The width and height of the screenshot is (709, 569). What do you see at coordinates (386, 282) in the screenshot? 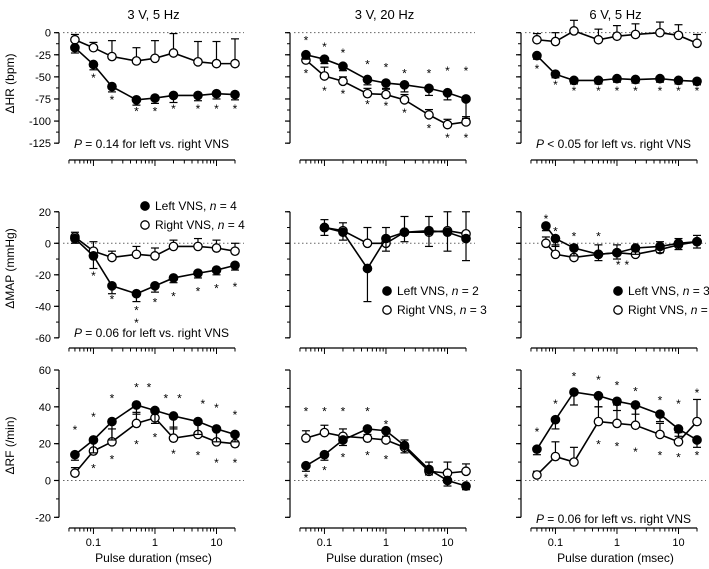
I see `panel: Left VNS, n = 2 Right VNS, n = 3` at bounding box center [386, 282].